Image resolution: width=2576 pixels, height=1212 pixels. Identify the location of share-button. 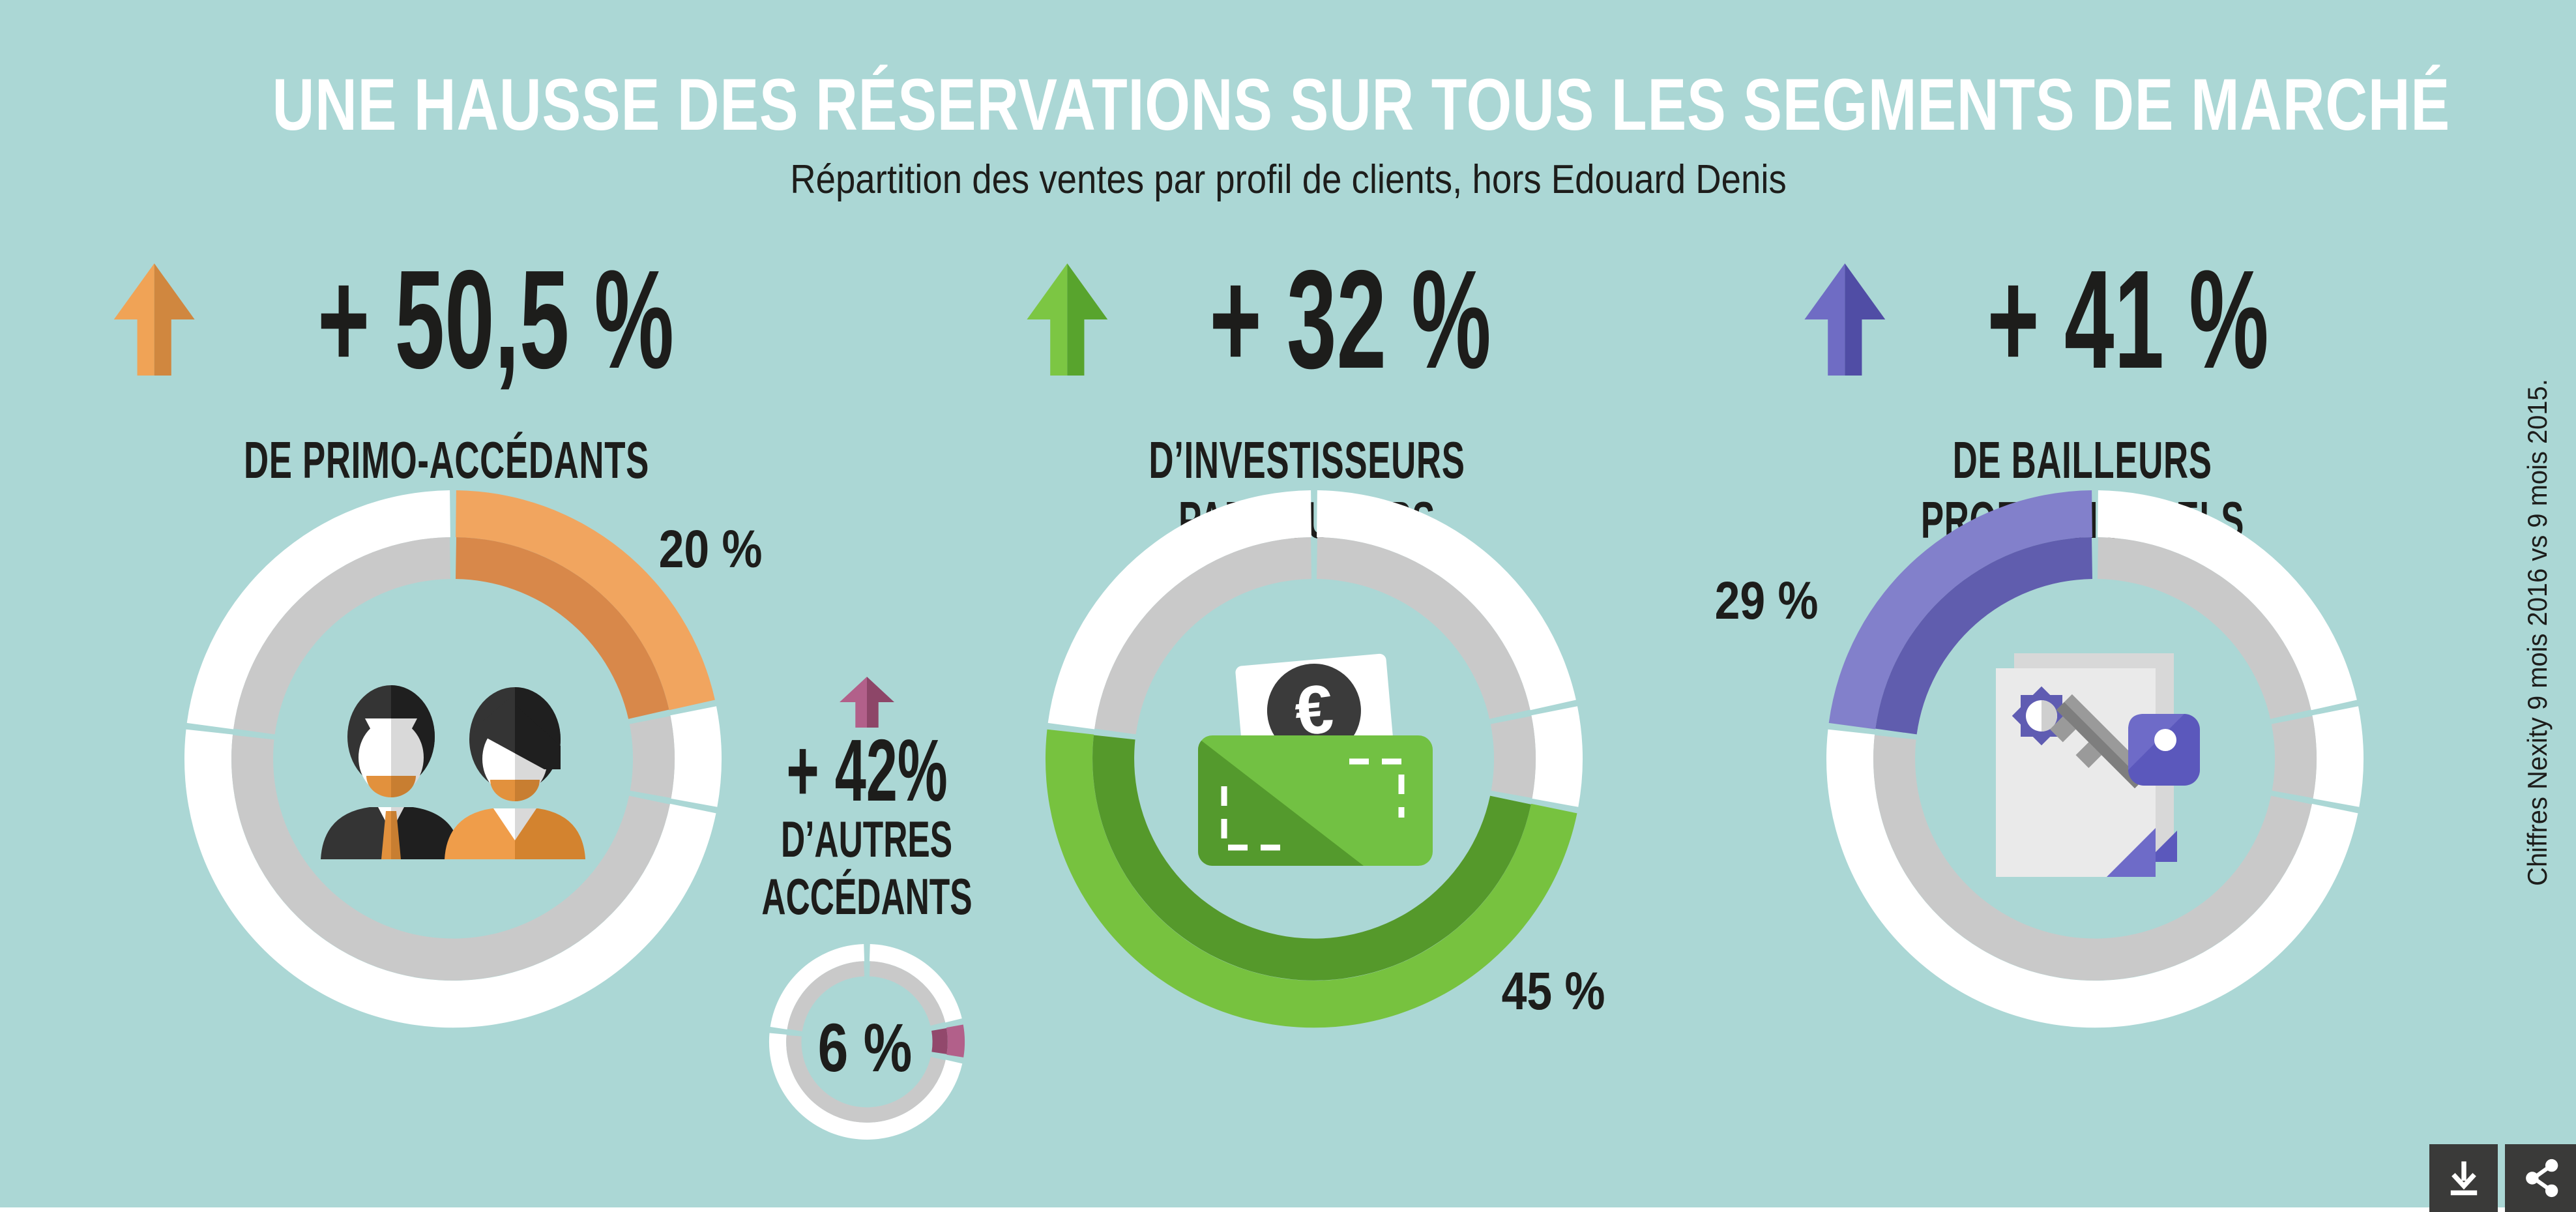
(2540, 1178).